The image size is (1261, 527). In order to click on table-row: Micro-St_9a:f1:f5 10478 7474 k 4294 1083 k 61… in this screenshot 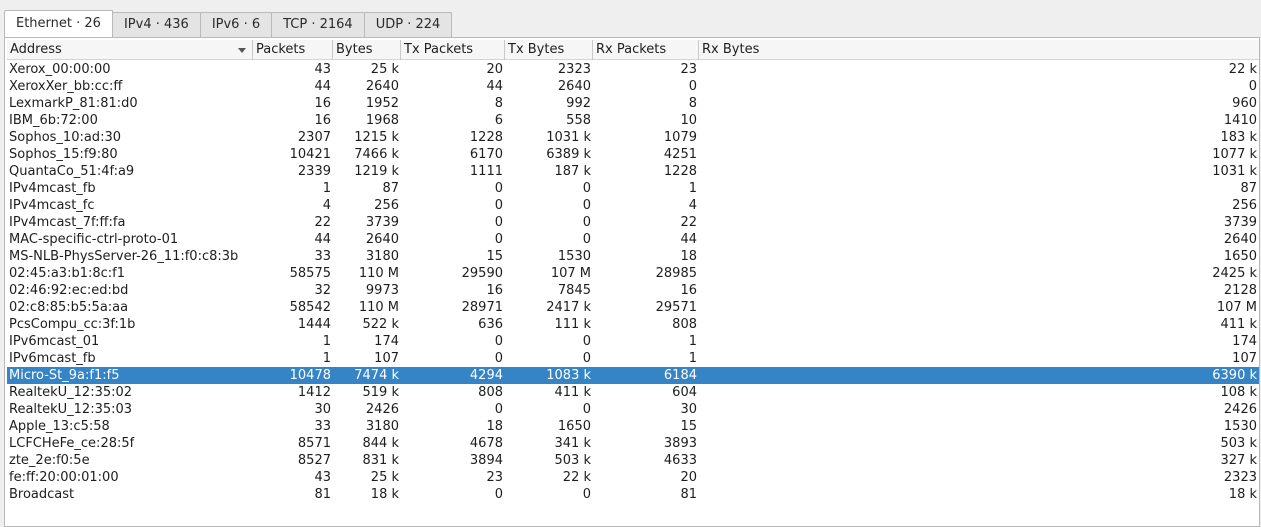, I will do `click(633, 375)`.